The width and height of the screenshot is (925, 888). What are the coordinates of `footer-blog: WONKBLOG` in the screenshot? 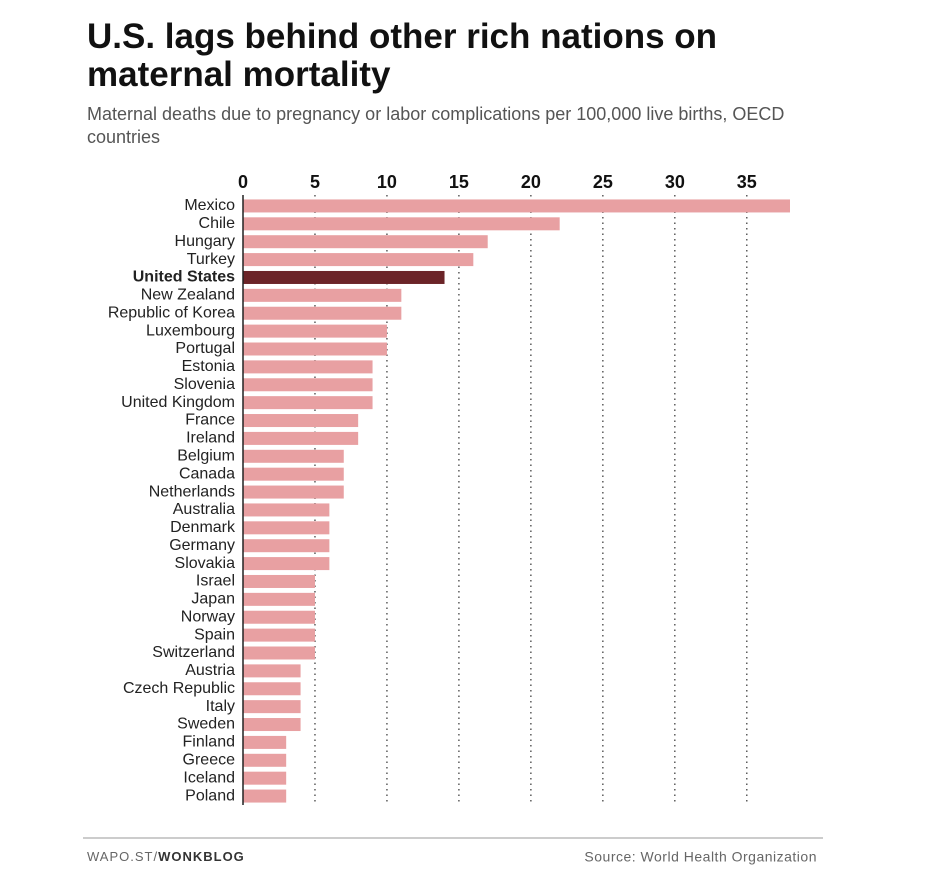 It's located at (201, 856).